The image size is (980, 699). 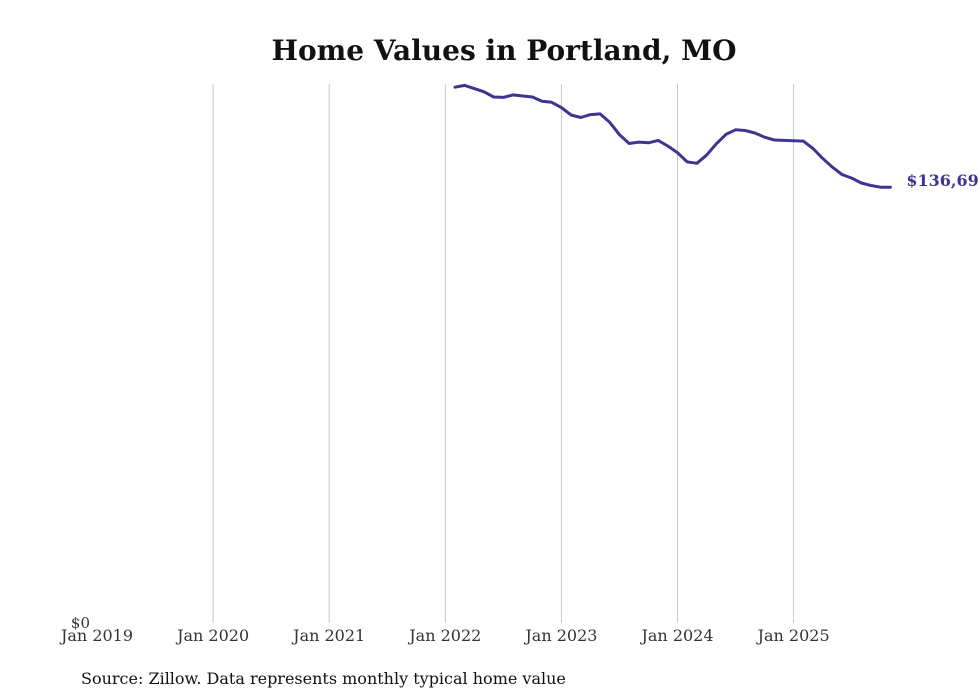 What do you see at coordinates (672, 136) in the screenshot?
I see `series-line` at bounding box center [672, 136].